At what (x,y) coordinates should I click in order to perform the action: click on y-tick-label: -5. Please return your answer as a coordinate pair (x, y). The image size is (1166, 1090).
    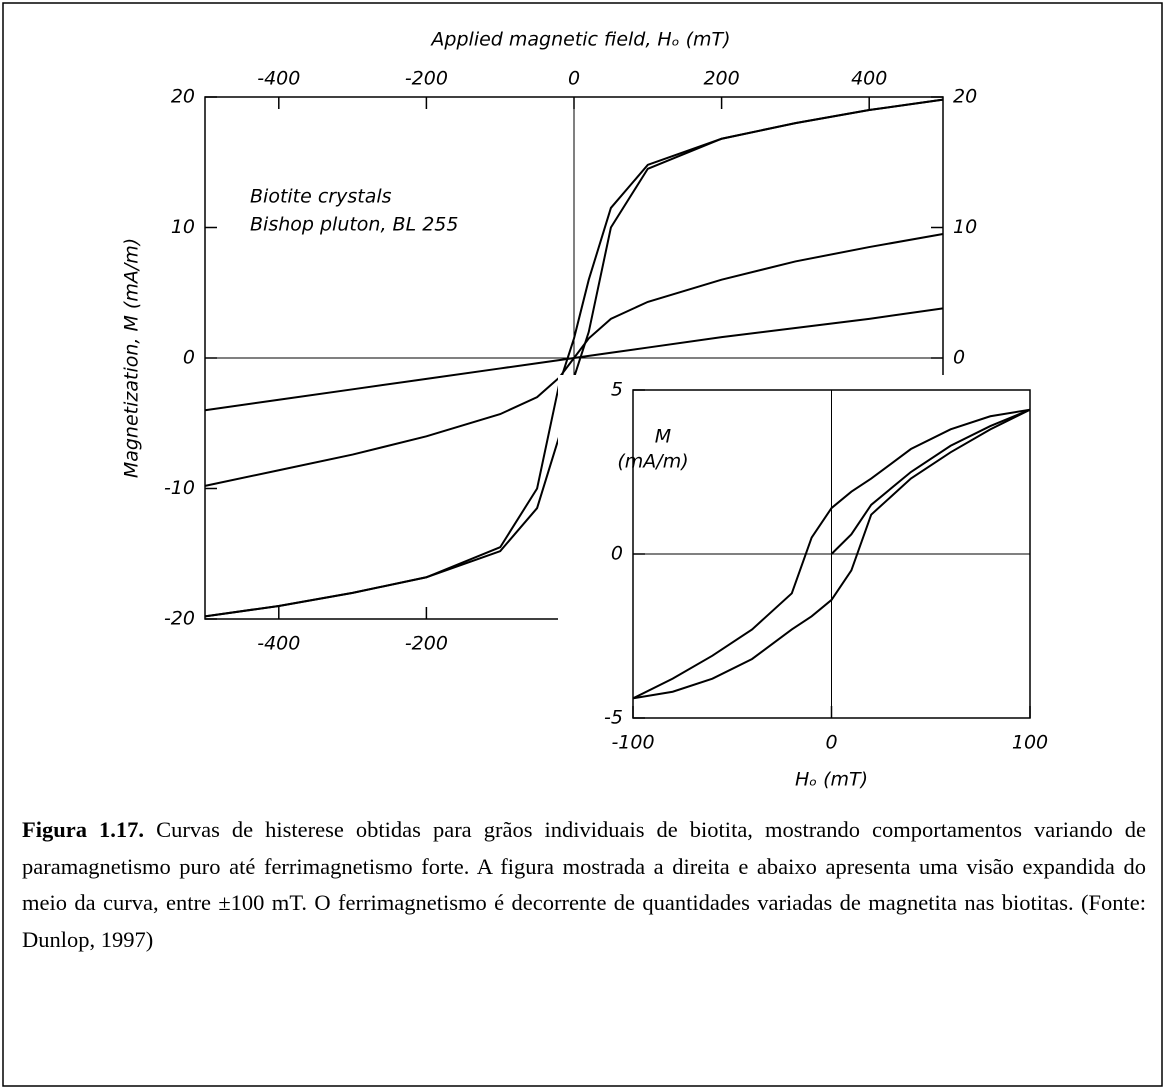
    Looking at the image, I should click on (613, 718).